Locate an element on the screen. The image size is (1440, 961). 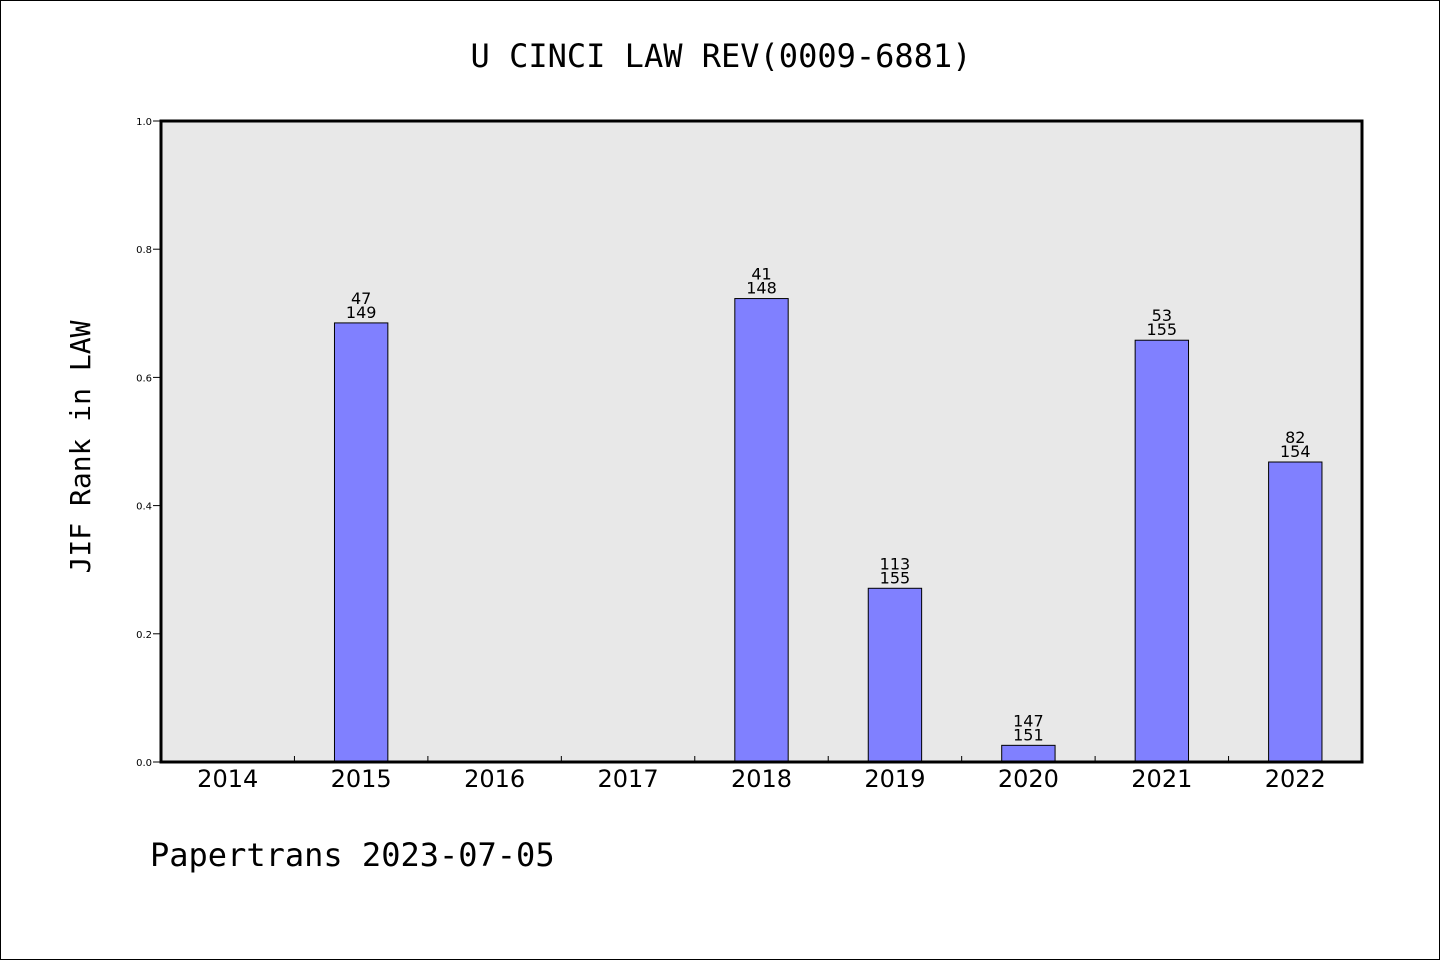
y-tick-label-2: 0.4 is located at coordinates (144, 507).